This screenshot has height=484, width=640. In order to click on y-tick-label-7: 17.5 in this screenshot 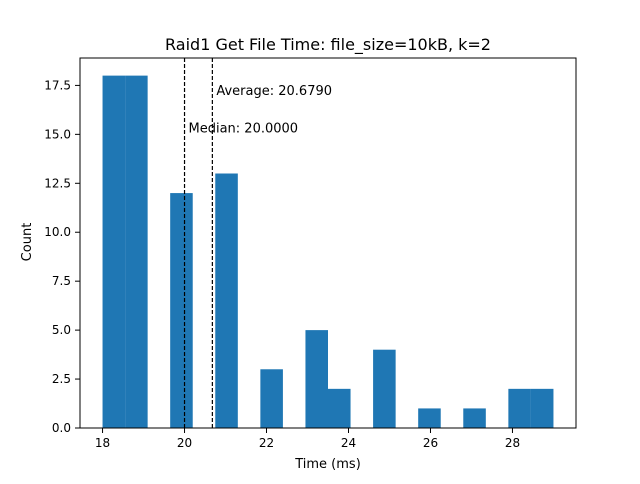, I will do `click(57, 85)`.